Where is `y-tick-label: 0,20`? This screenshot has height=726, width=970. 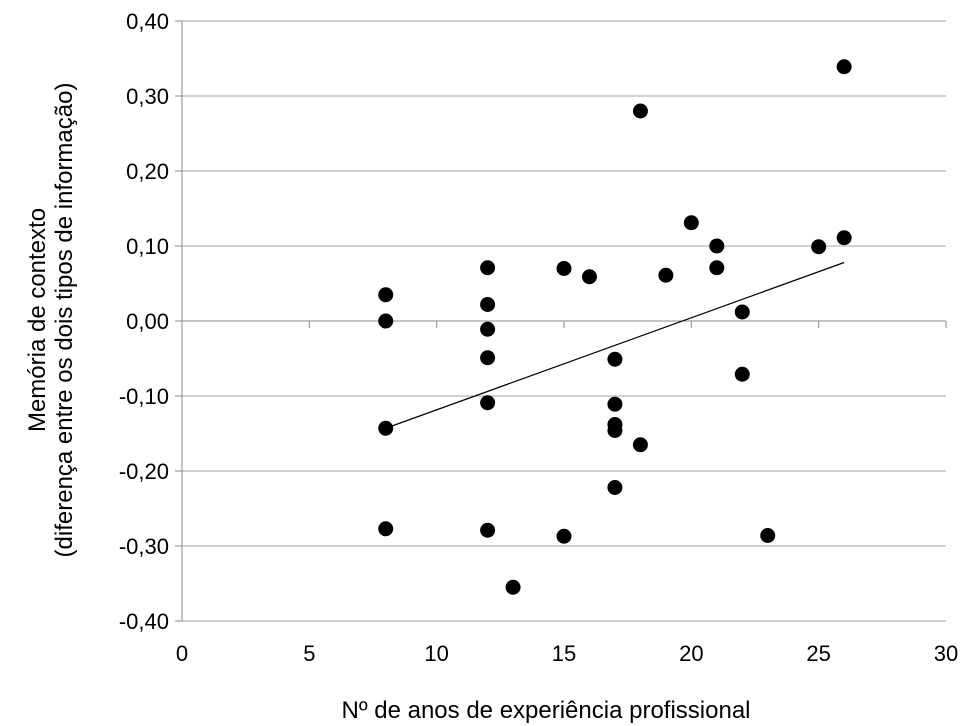 y-tick-label: 0,20 is located at coordinates (147, 171).